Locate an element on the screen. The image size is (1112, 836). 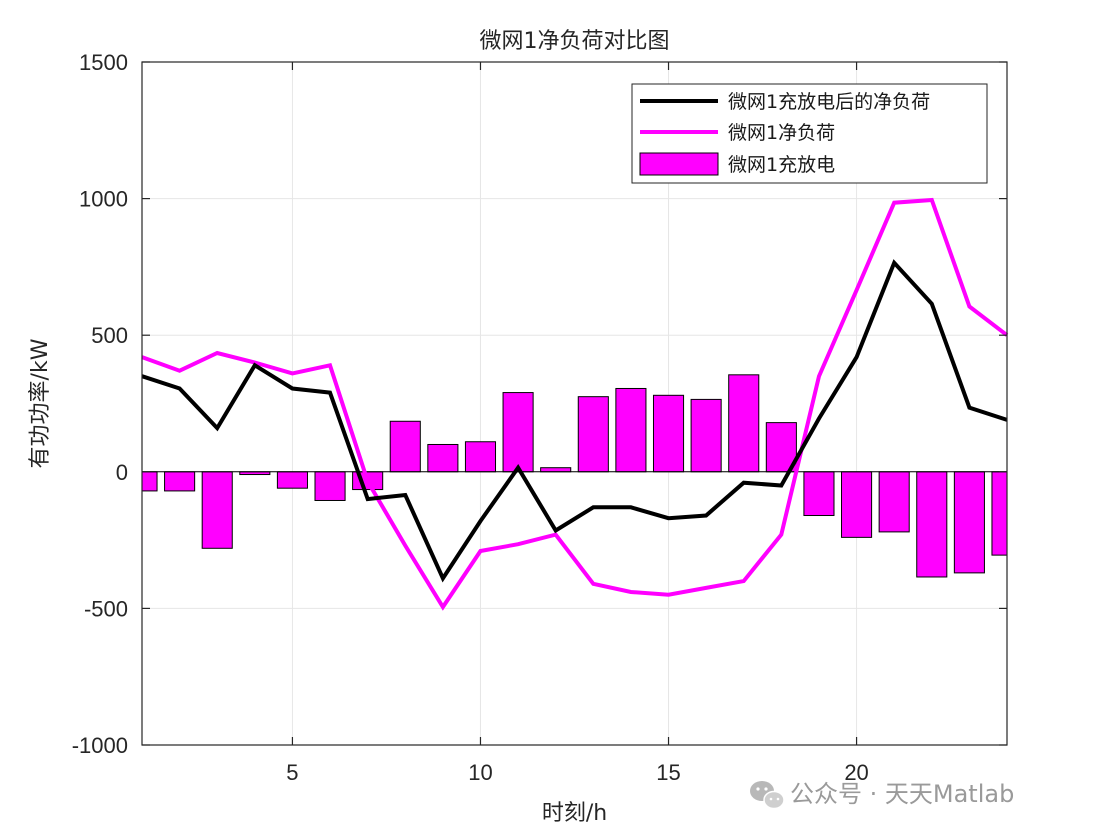
legend-label-charge-discharge: 微网1充放电 is located at coordinates (781, 165).